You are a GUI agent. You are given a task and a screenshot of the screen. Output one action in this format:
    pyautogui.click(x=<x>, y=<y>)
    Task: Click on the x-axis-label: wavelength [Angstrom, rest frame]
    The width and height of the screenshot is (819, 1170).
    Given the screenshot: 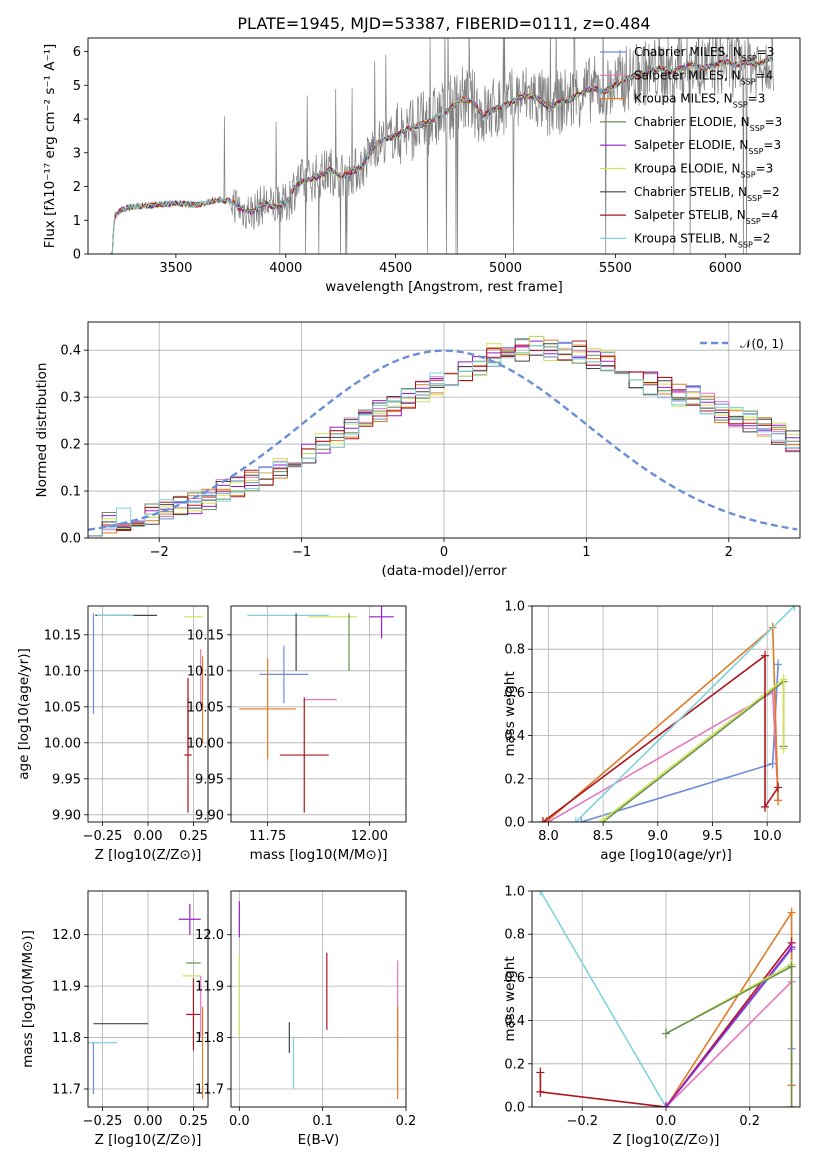 What is the action you would take?
    pyautogui.click(x=444, y=287)
    